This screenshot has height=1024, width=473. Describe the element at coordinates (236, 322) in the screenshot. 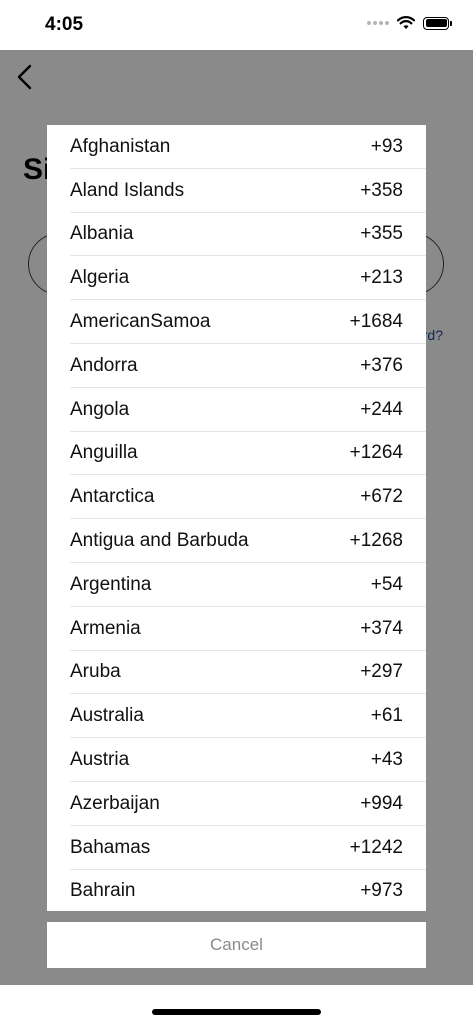

I see `country-row: AmericanSamoa +1684` at that location.